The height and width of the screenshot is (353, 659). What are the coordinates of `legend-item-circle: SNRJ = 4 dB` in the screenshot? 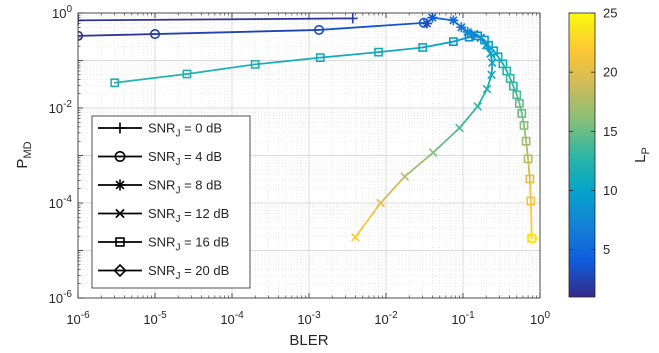 It's located at (160, 158).